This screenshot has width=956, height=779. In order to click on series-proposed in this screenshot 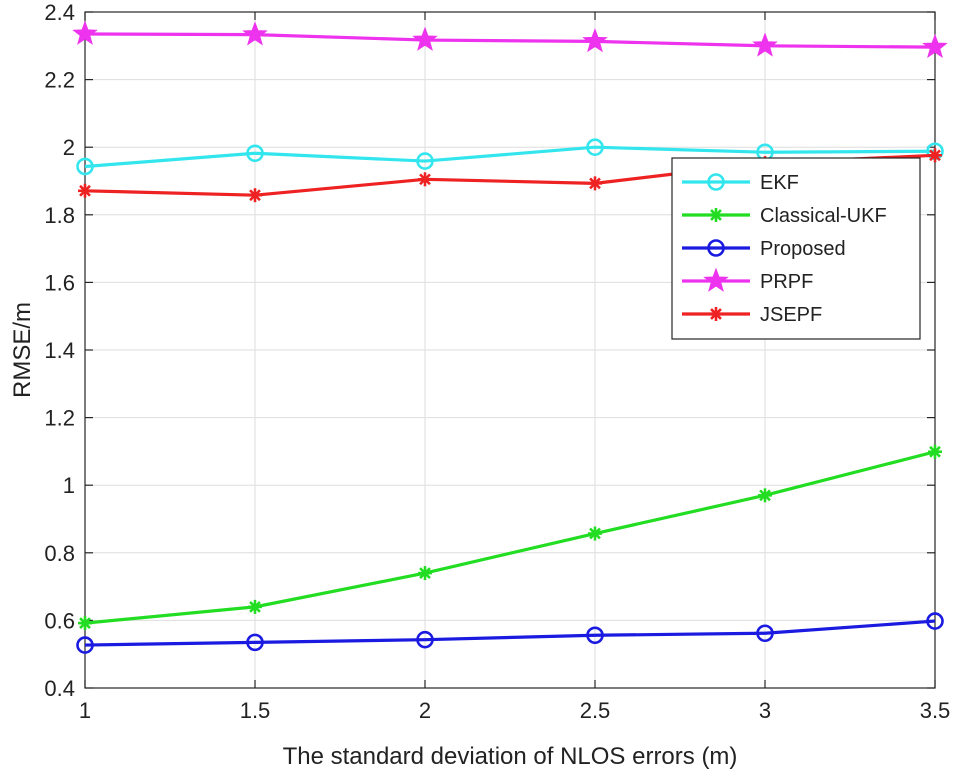, I will do `click(510, 633)`.